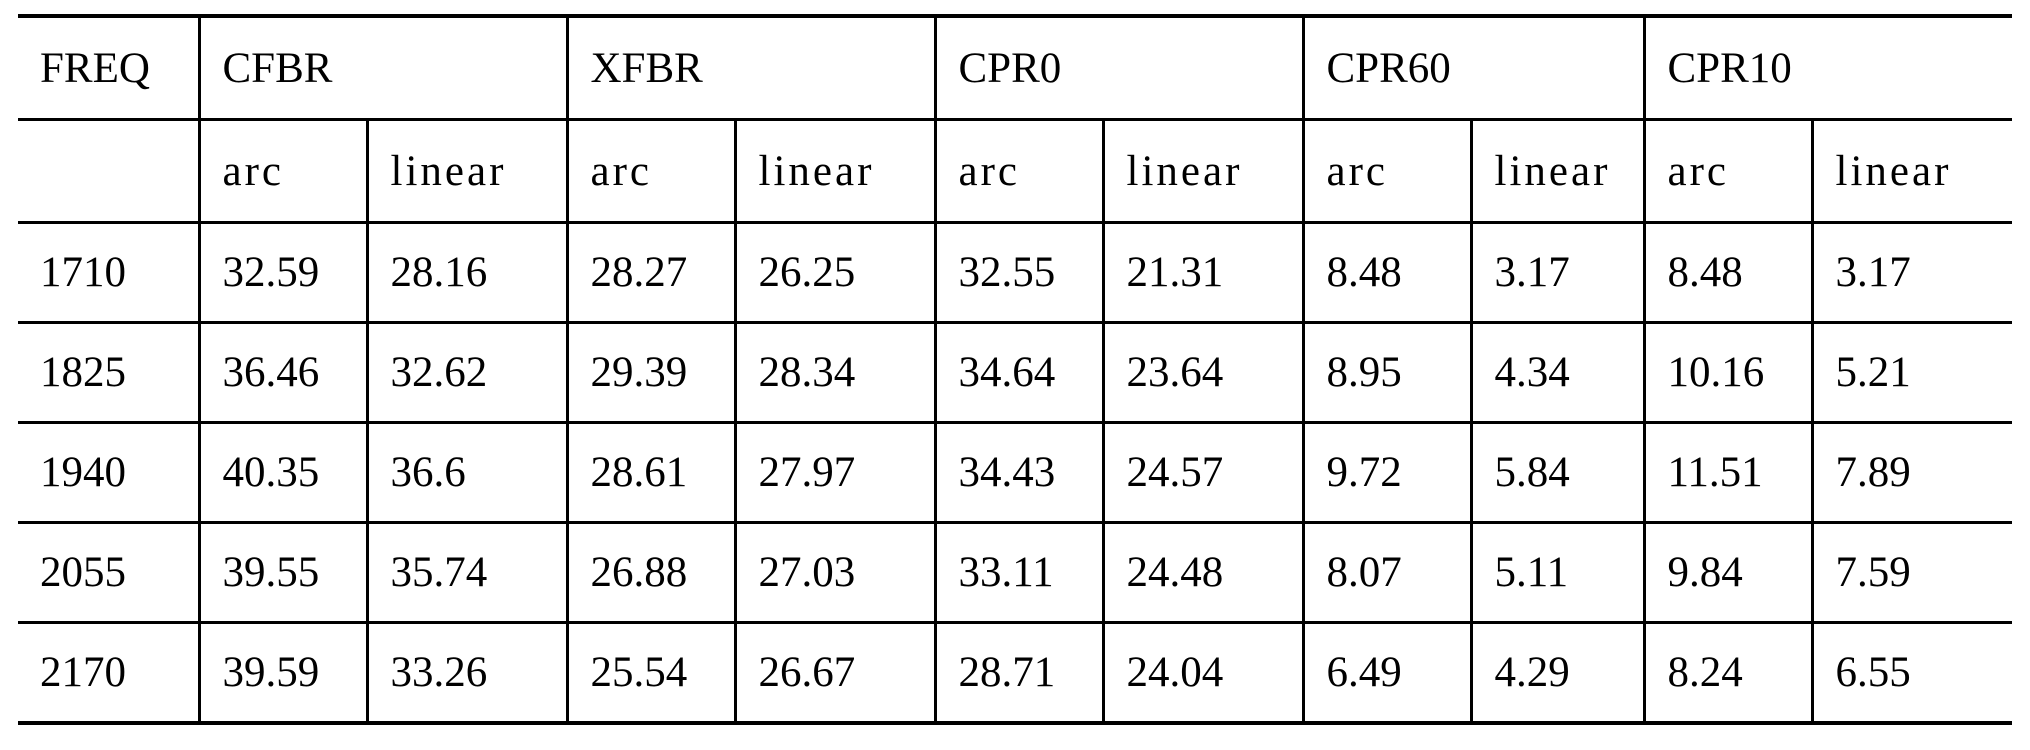 Image resolution: width=2030 pixels, height=750 pixels. Describe the element at coordinates (835, 573) in the screenshot. I see `value-cell: 27.03` at that location.